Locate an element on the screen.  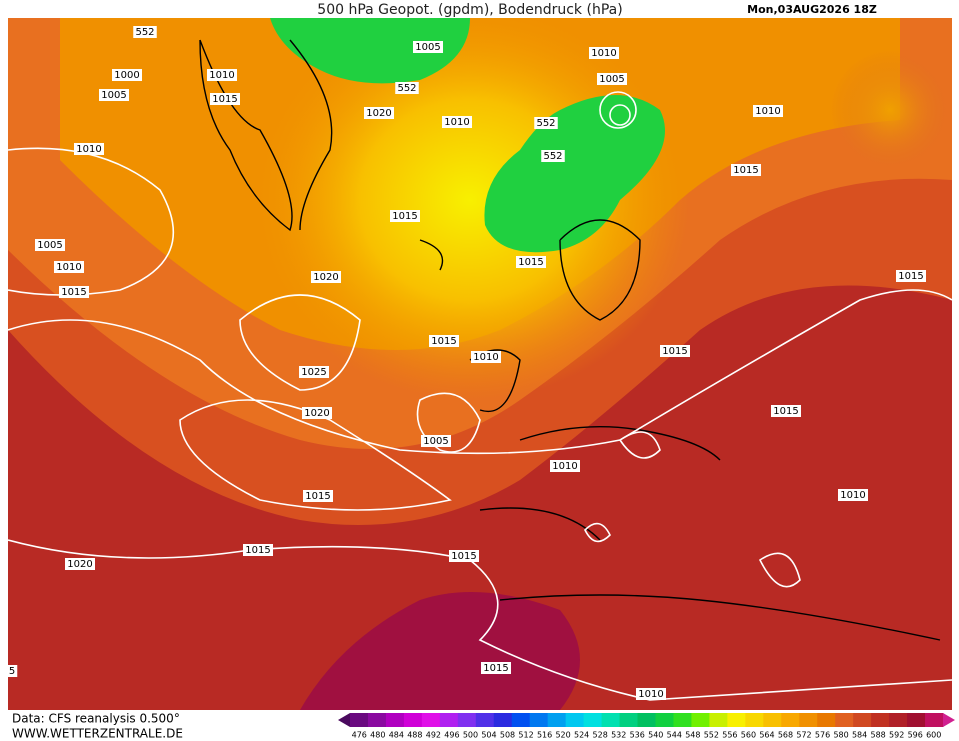
colorbar-label: 540 is located at coordinates (655, 735).